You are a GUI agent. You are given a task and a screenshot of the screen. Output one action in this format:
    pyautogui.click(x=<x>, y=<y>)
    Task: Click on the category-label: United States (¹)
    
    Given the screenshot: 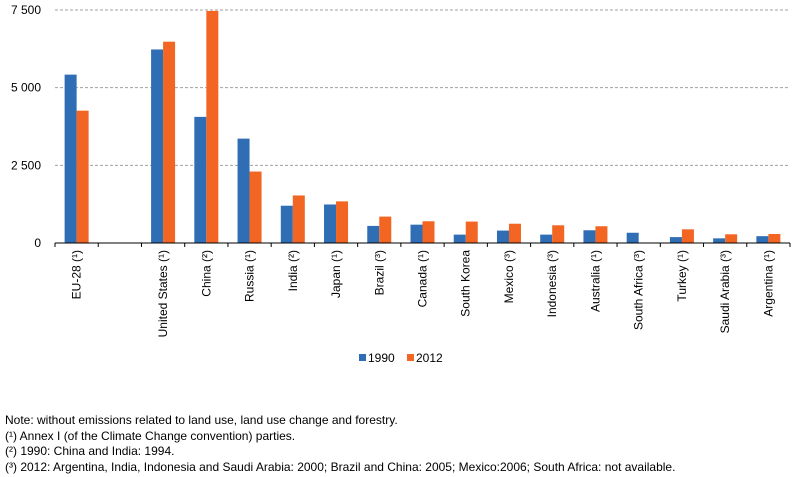 What is the action you would take?
    pyautogui.click(x=163, y=293)
    